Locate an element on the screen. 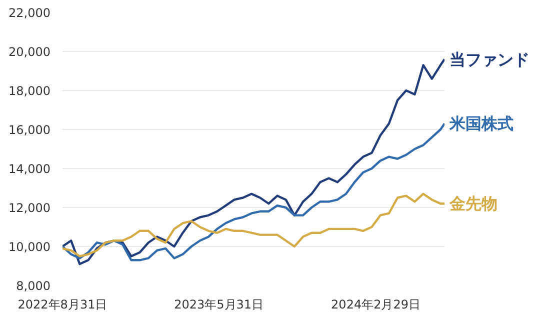  y-tick-label: 12,000 is located at coordinates (29, 208).